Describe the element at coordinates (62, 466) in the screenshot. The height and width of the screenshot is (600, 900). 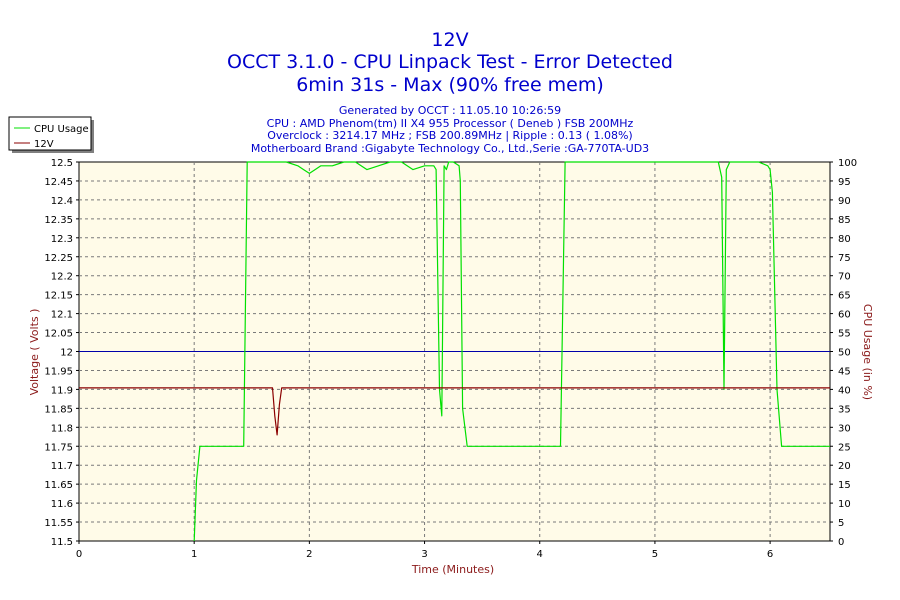
I see `y-left-tick-label: 11.7` at that location.